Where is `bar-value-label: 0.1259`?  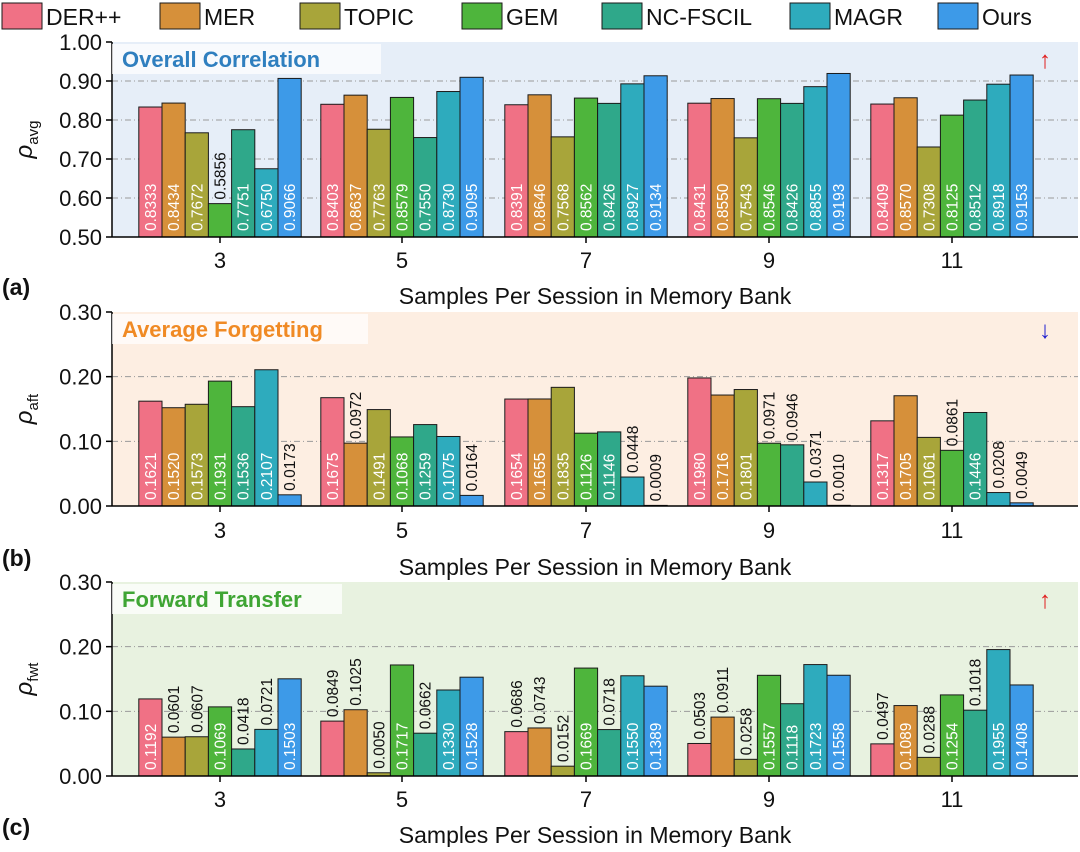 bar-value-label: 0.1259 is located at coordinates (426, 476).